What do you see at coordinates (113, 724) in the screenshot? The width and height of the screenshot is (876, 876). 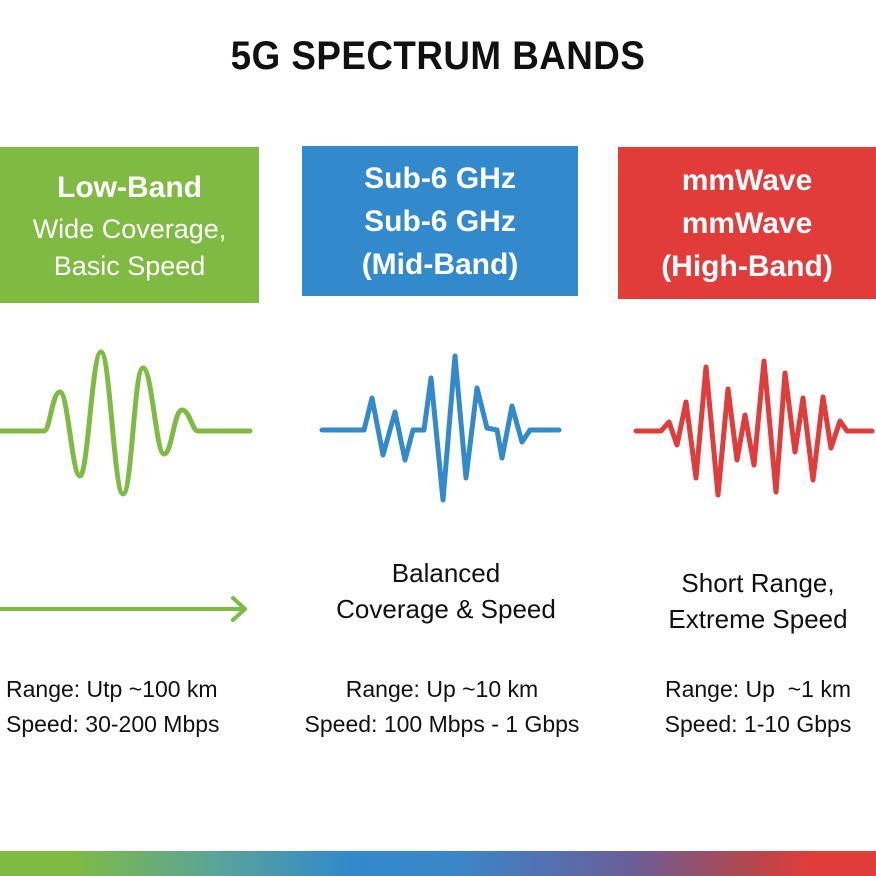 I see `low-band-speed: Speed: 30-200 Mbps` at bounding box center [113, 724].